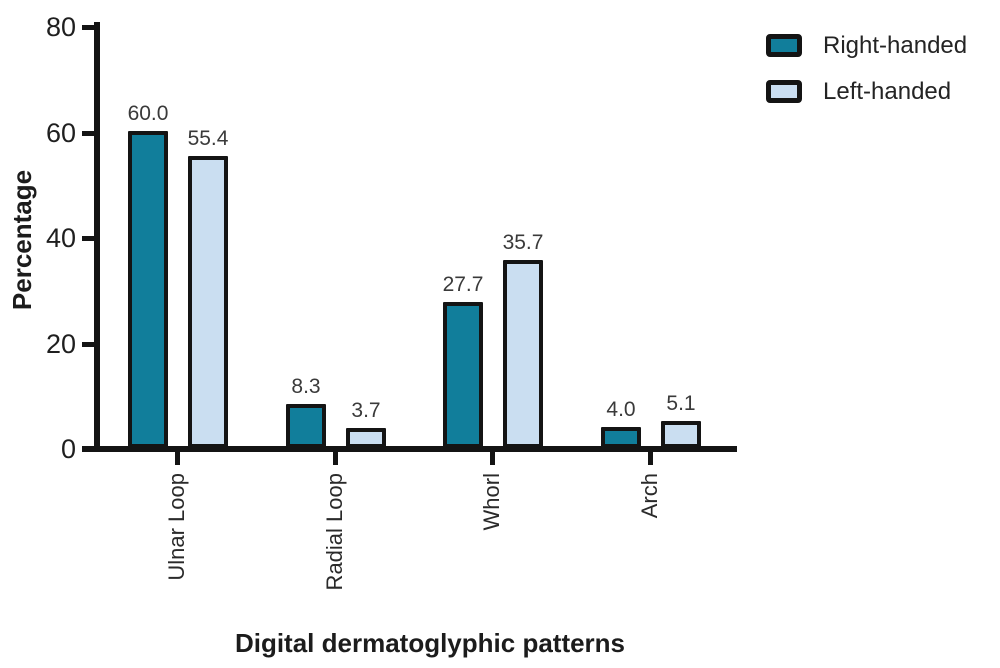  Describe the element at coordinates (366, 438) in the screenshot. I see `bar-left-handed-radial-loop` at that location.